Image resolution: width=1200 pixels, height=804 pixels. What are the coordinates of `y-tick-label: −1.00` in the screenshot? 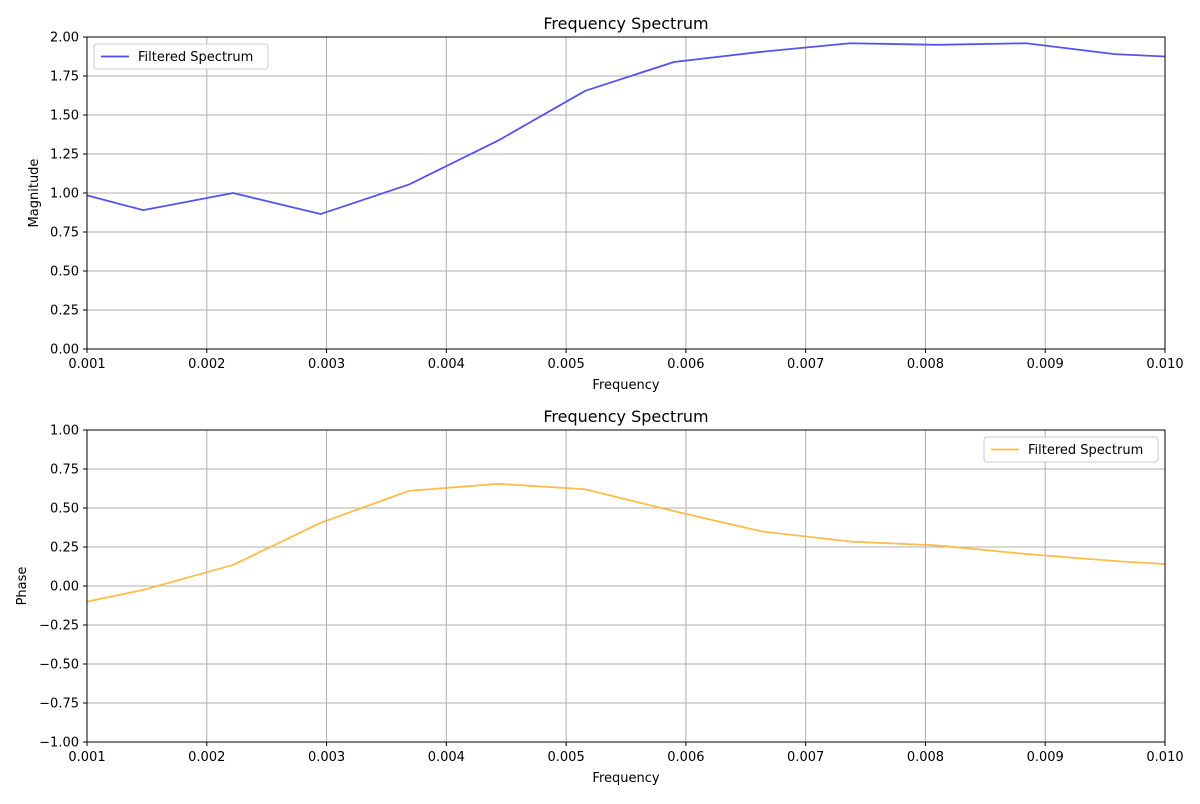 It's located at (59, 743).